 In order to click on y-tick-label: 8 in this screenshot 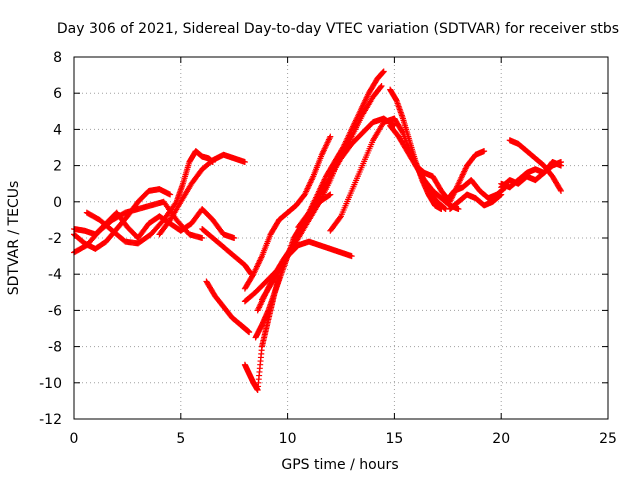, I will do `click(57, 58)`.